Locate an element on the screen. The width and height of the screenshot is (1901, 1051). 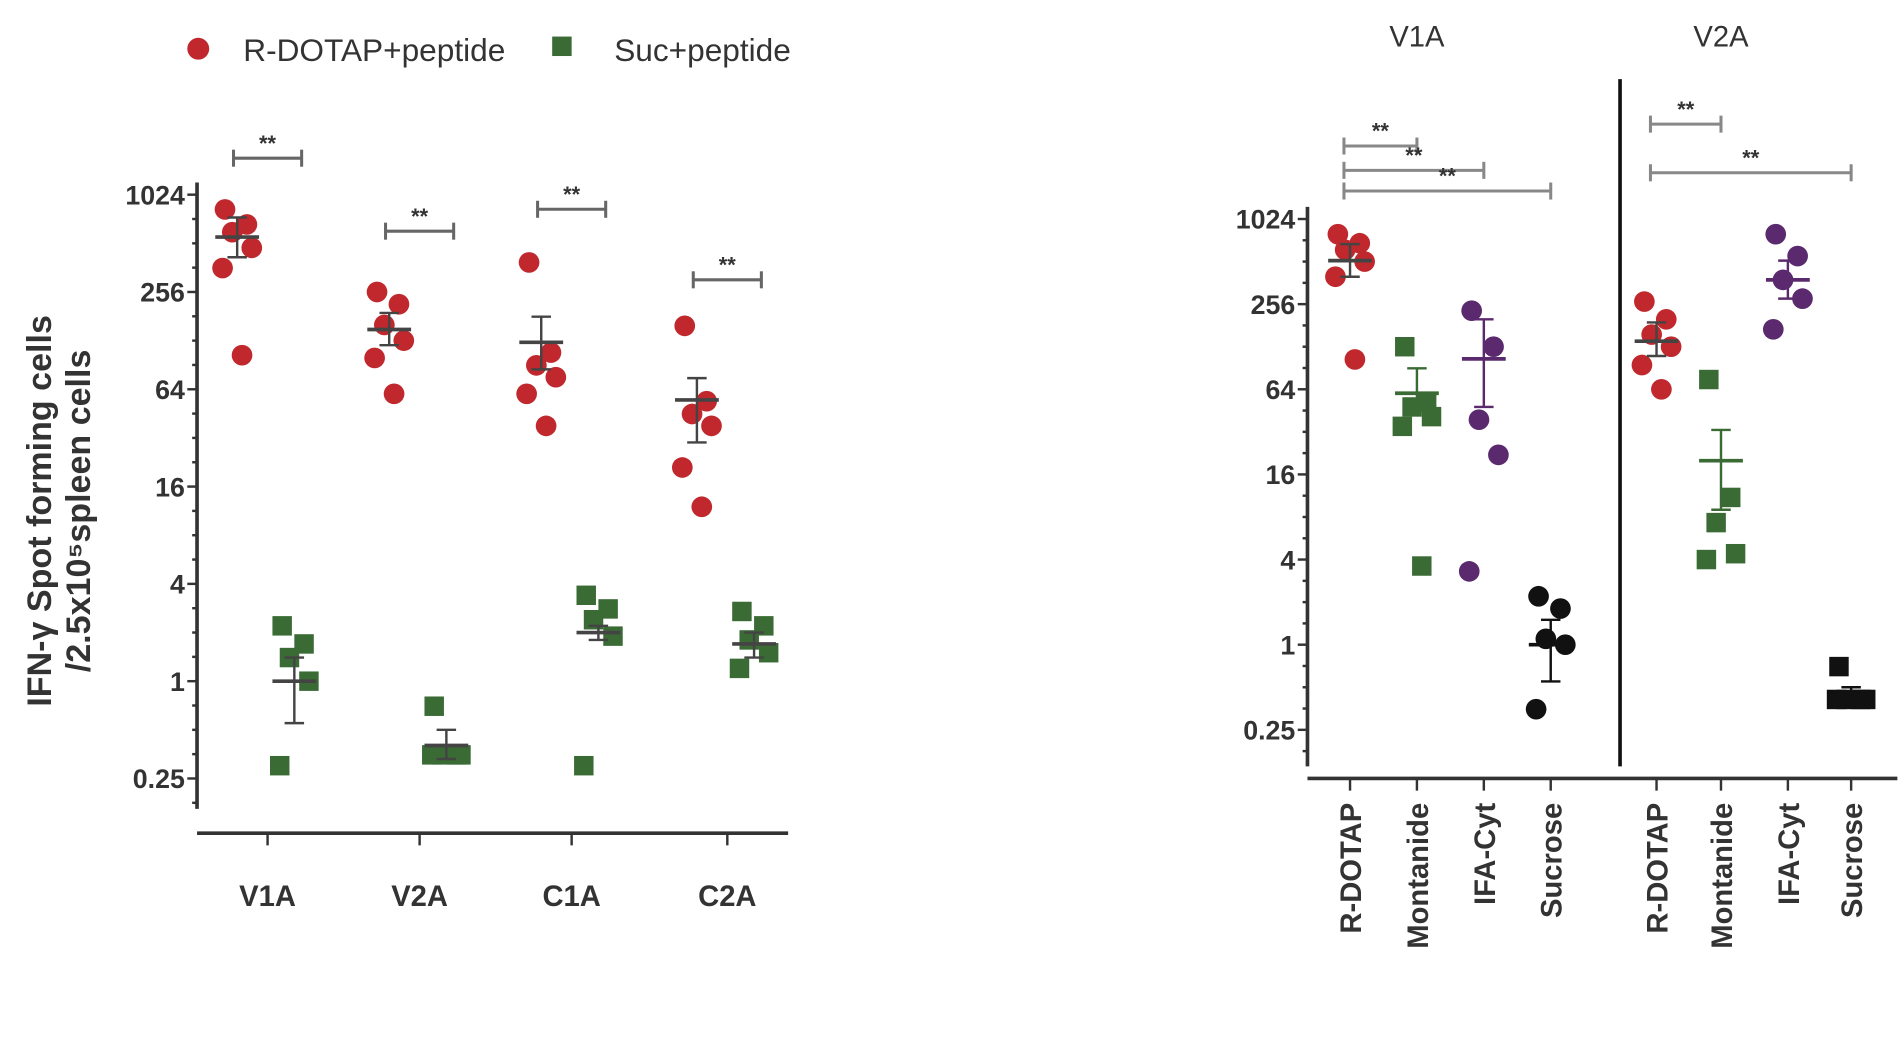
legend-label-suc: Suc+peptide is located at coordinates (702, 50).